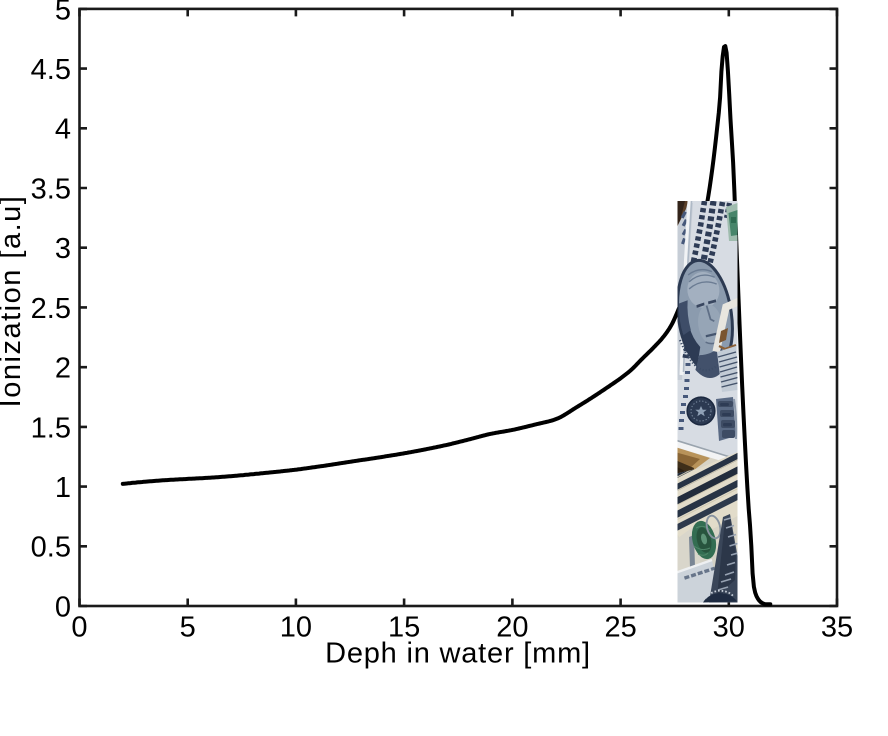 This screenshot has height=736, width=888. I want to click on svg-text: 2.5, so click(51, 309).